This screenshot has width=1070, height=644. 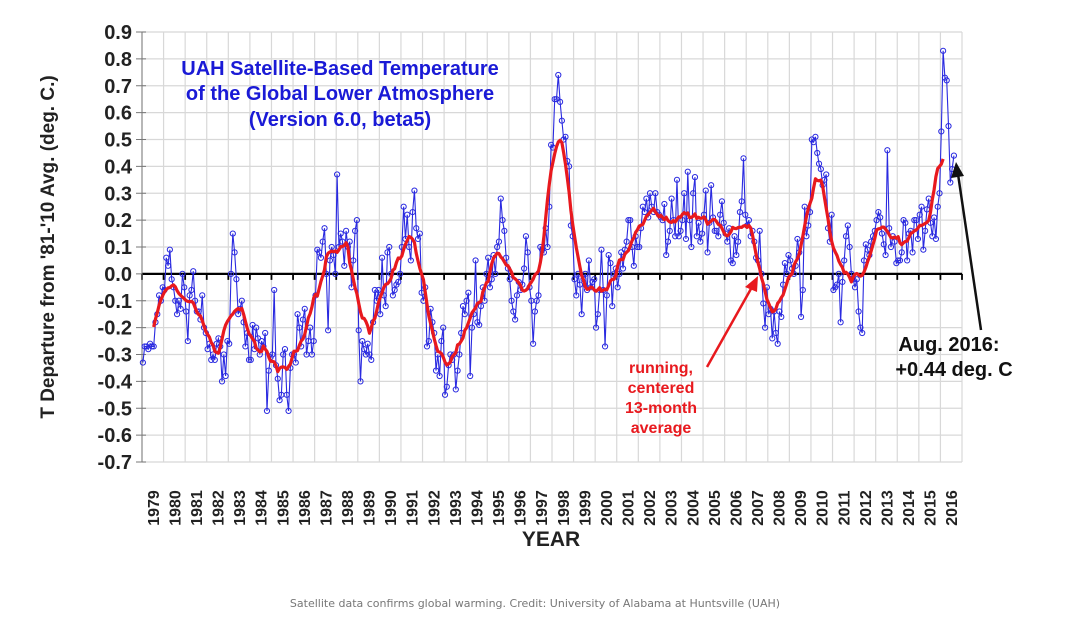 I want to click on x-tick-label: 1988, so click(x=348, y=508).